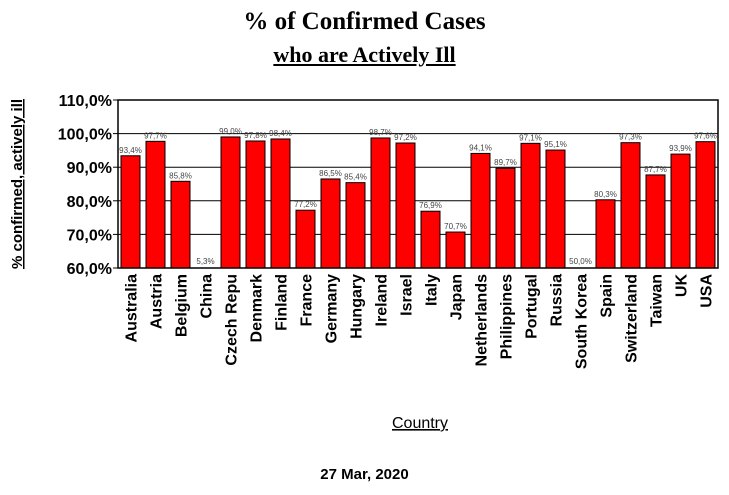 This screenshot has width=729, height=495. What do you see at coordinates (230, 131) in the screenshot?
I see `data-label: 99,0%` at bounding box center [230, 131].